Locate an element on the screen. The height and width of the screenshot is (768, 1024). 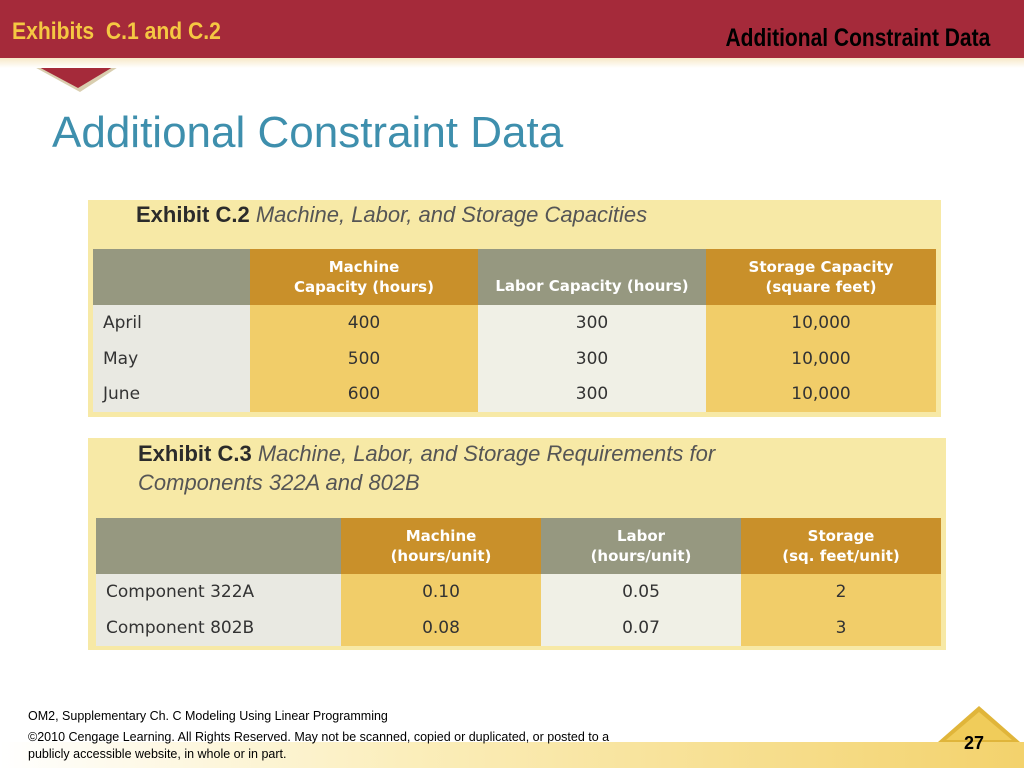
slide-title: Additional Constraint Data is located at coordinates (308, 132).